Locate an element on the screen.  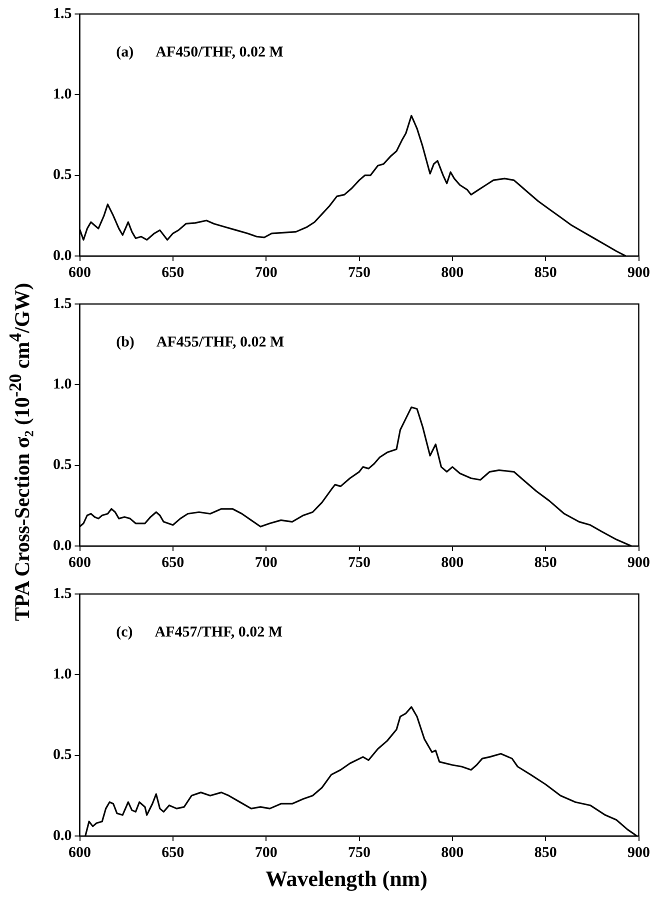
annotation: AF450/THF, 0.02 M is located at coordinates (220, 52).